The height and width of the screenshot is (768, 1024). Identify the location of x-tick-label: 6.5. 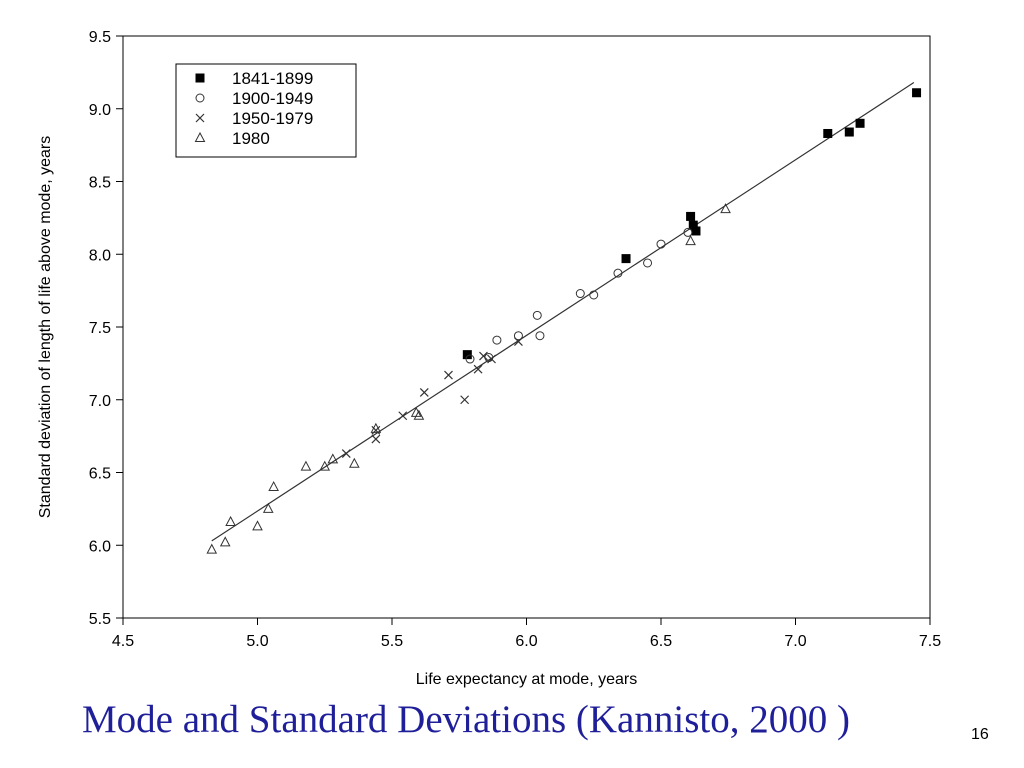
(661, 641).